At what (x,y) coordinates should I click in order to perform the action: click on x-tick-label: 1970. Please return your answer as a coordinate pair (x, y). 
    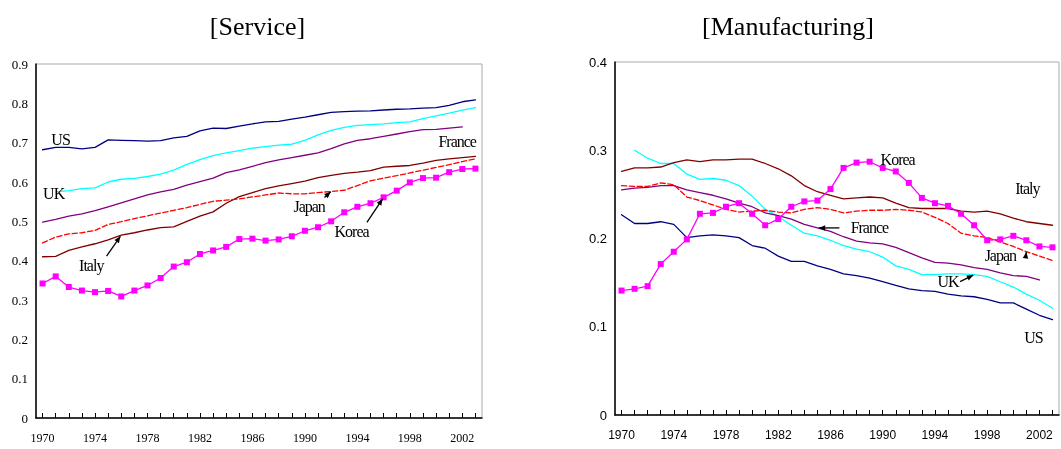
    Looking at the image, I should click on (622, 435).